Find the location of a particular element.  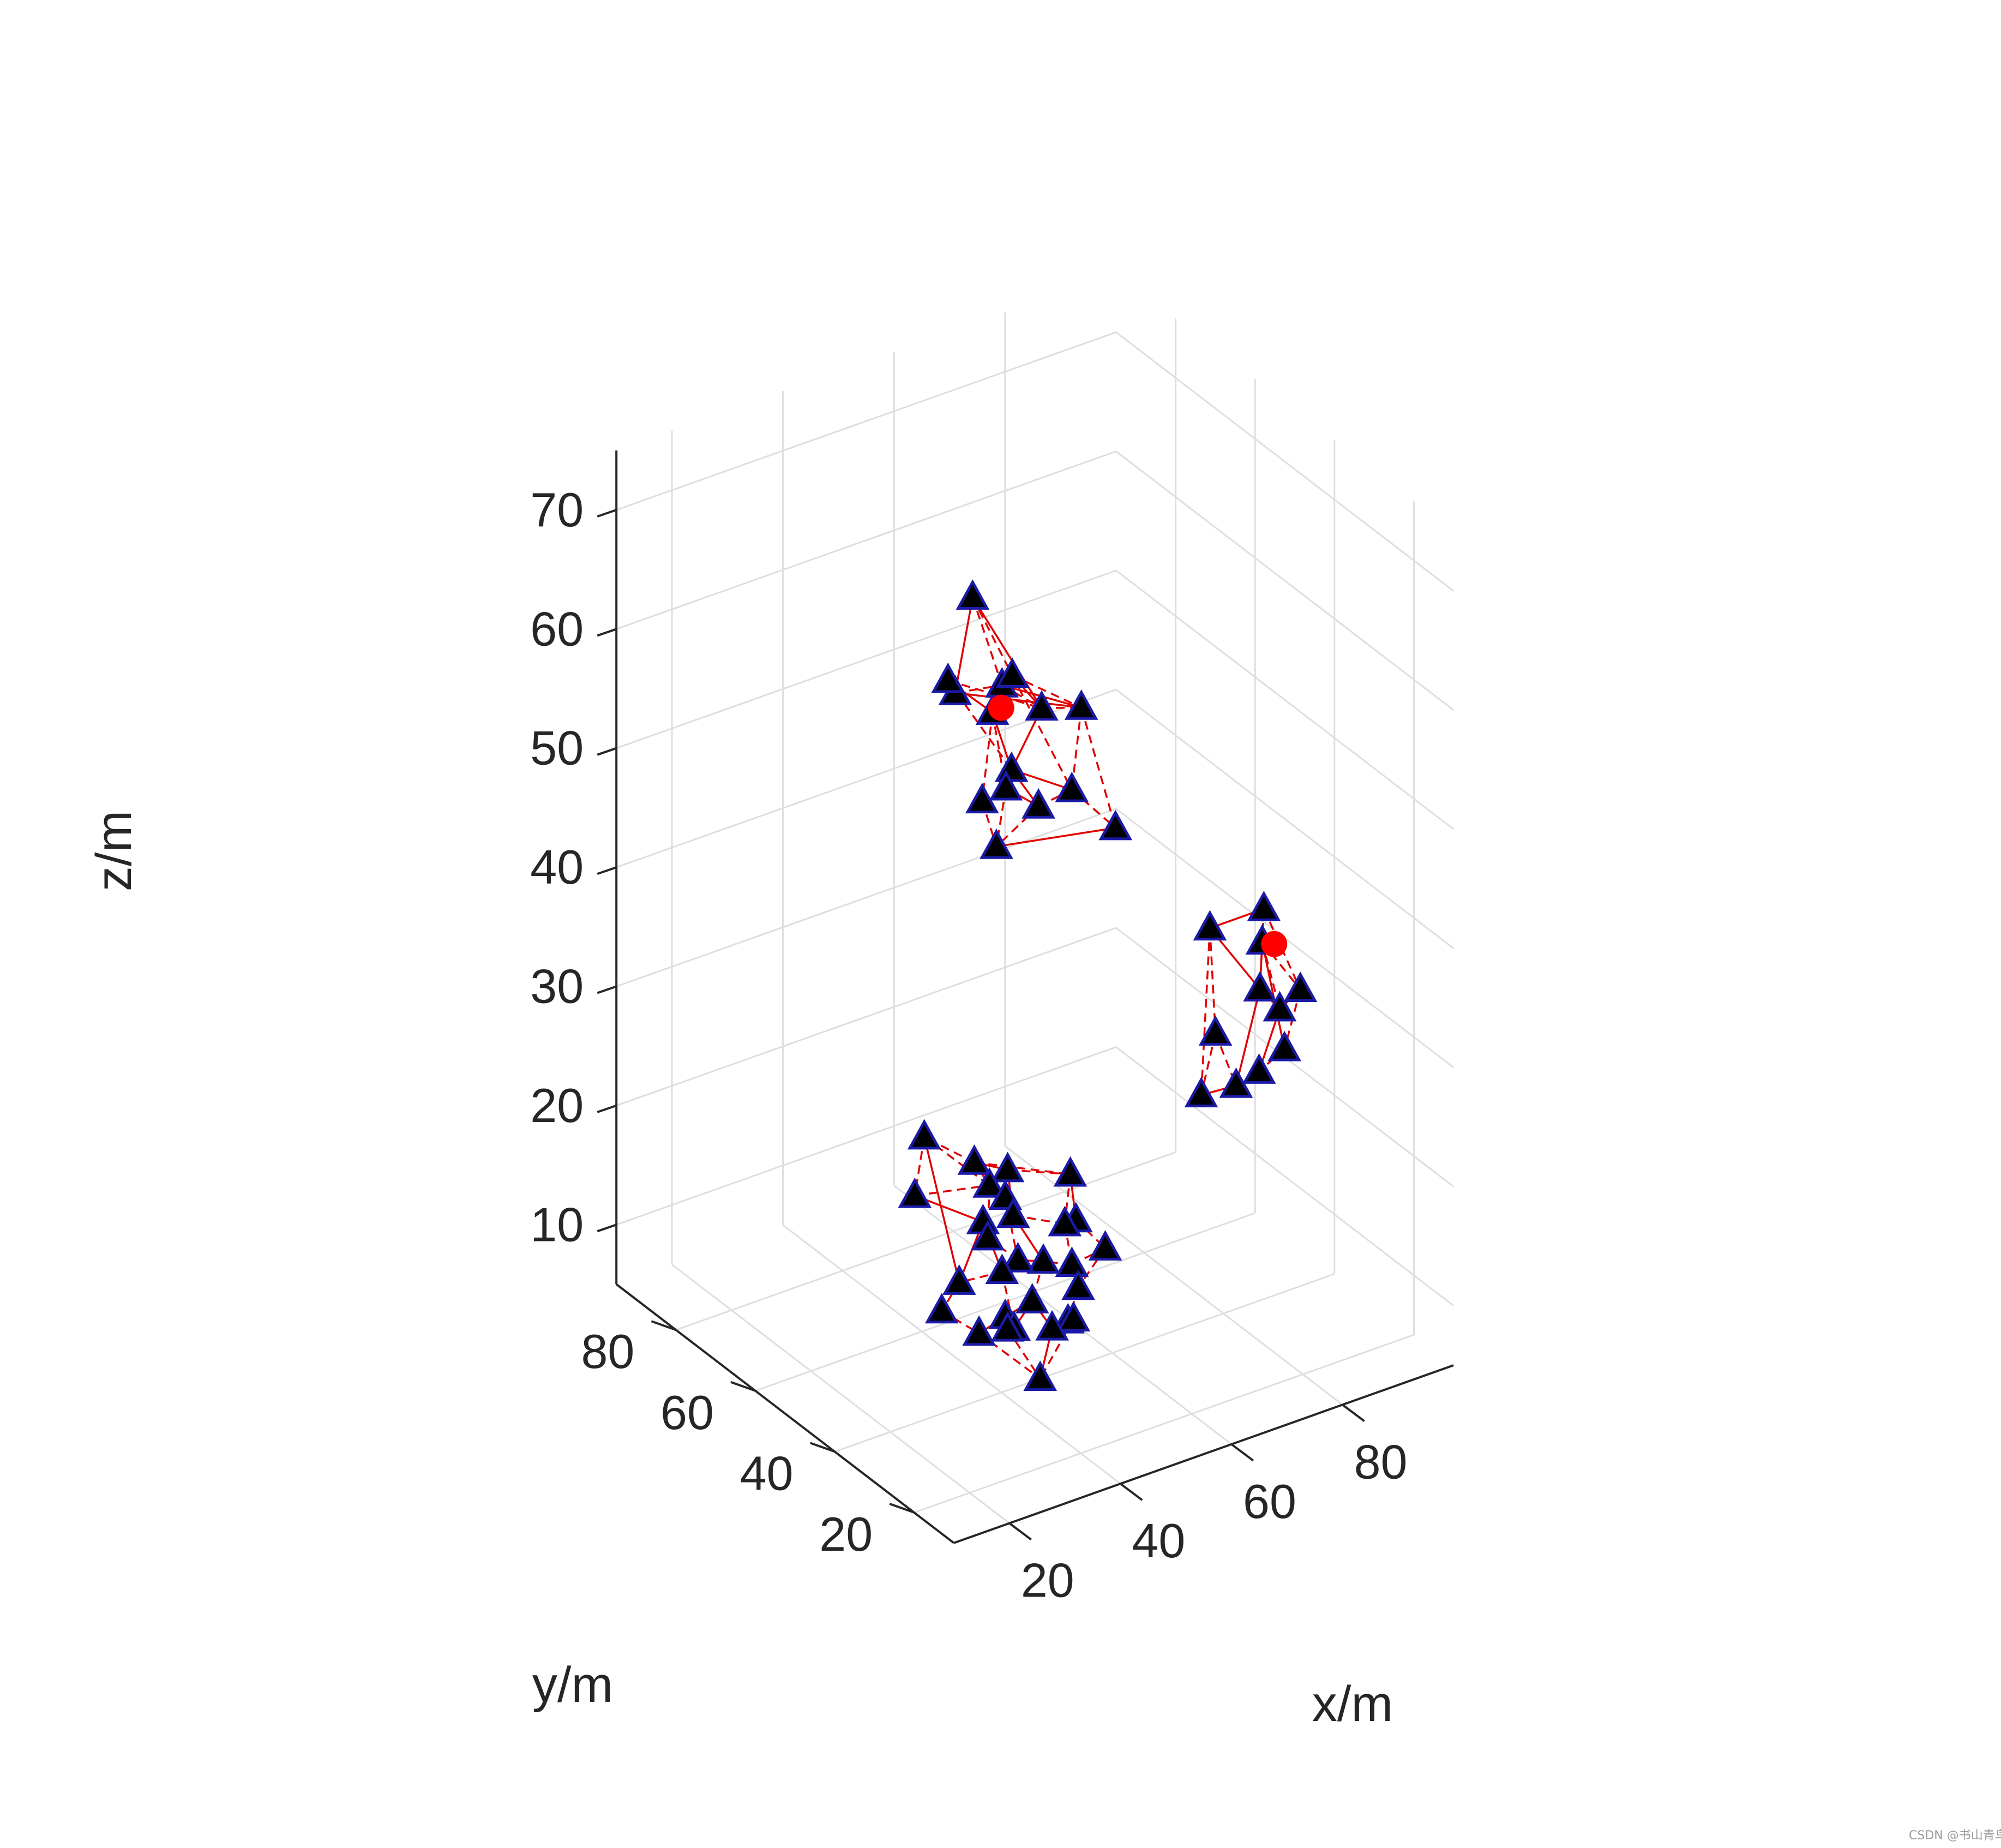

z-axis-label: z/m is located at coordinates (114, 851).